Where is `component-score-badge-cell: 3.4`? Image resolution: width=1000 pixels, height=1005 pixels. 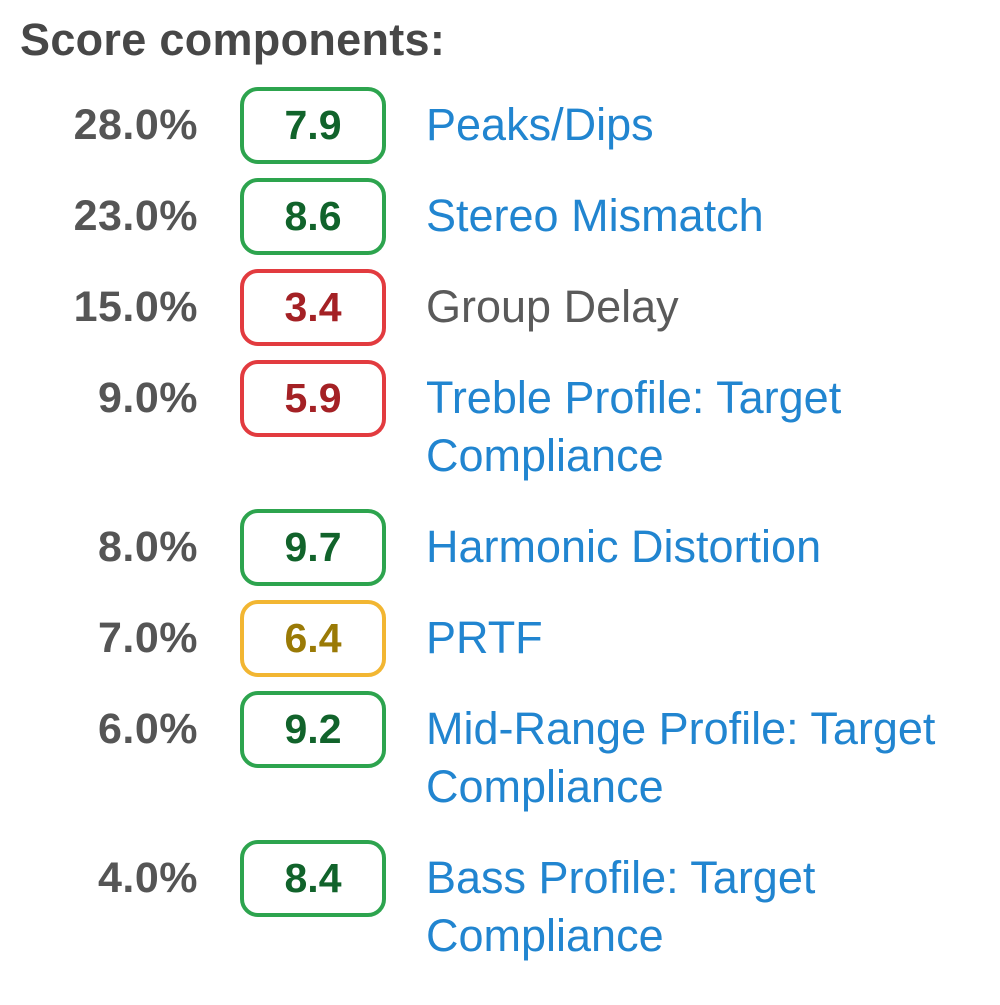
component-score-badge-cell: 3.4 is located at coordinates (313, 307).